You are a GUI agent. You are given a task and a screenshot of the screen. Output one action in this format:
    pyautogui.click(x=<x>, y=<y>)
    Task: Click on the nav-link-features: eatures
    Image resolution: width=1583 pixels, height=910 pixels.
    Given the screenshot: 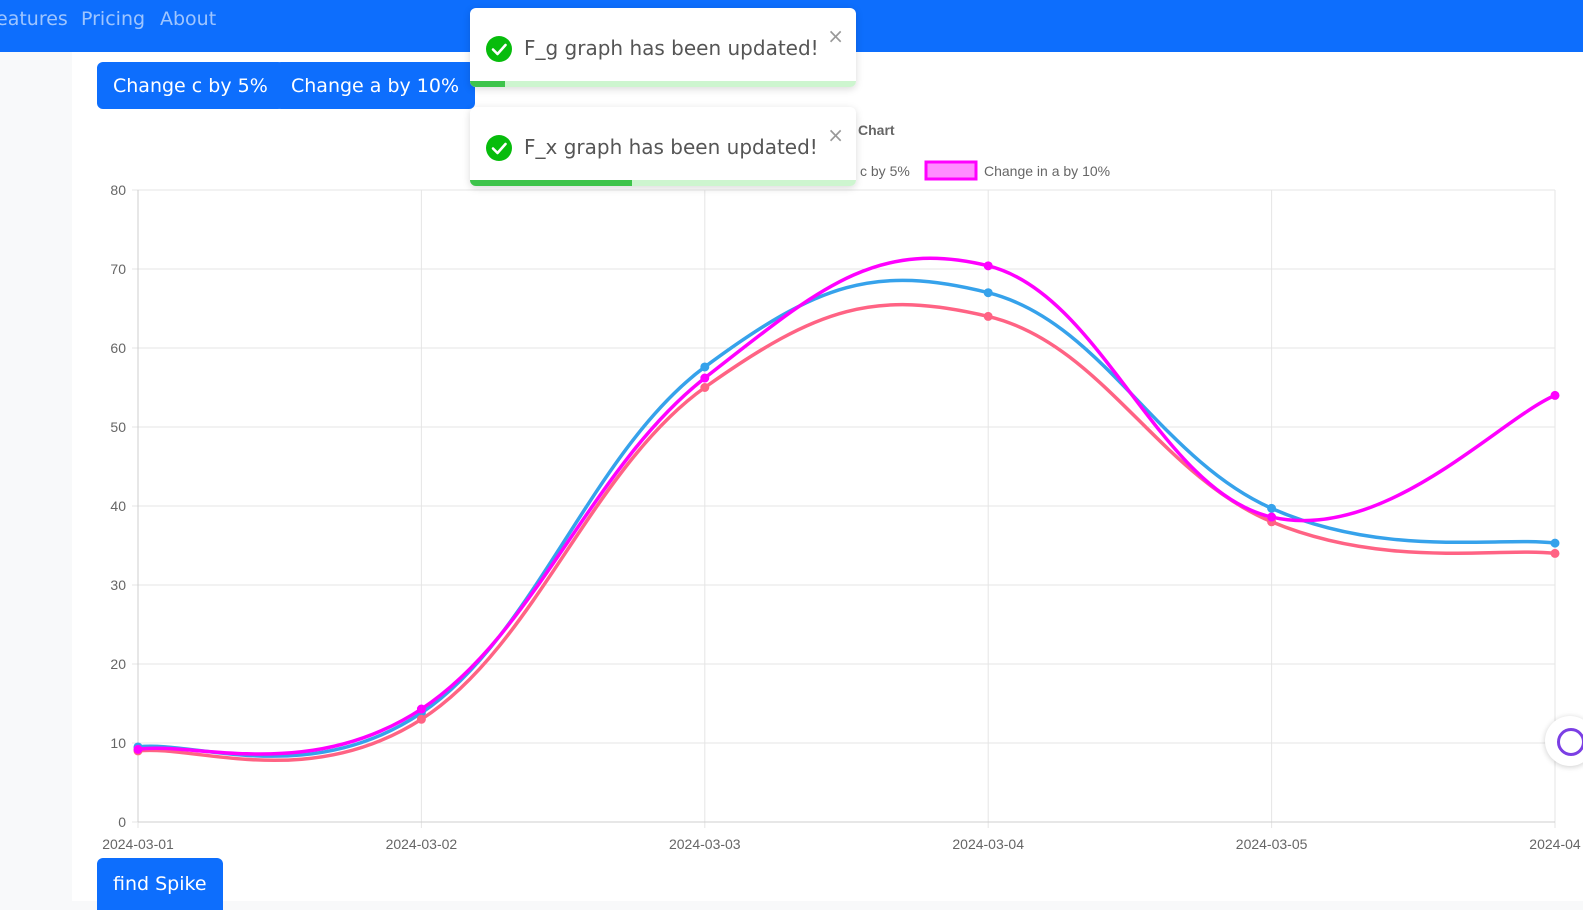 What is the action you would take?
    pyautogui.click(x=34, y=19)
    